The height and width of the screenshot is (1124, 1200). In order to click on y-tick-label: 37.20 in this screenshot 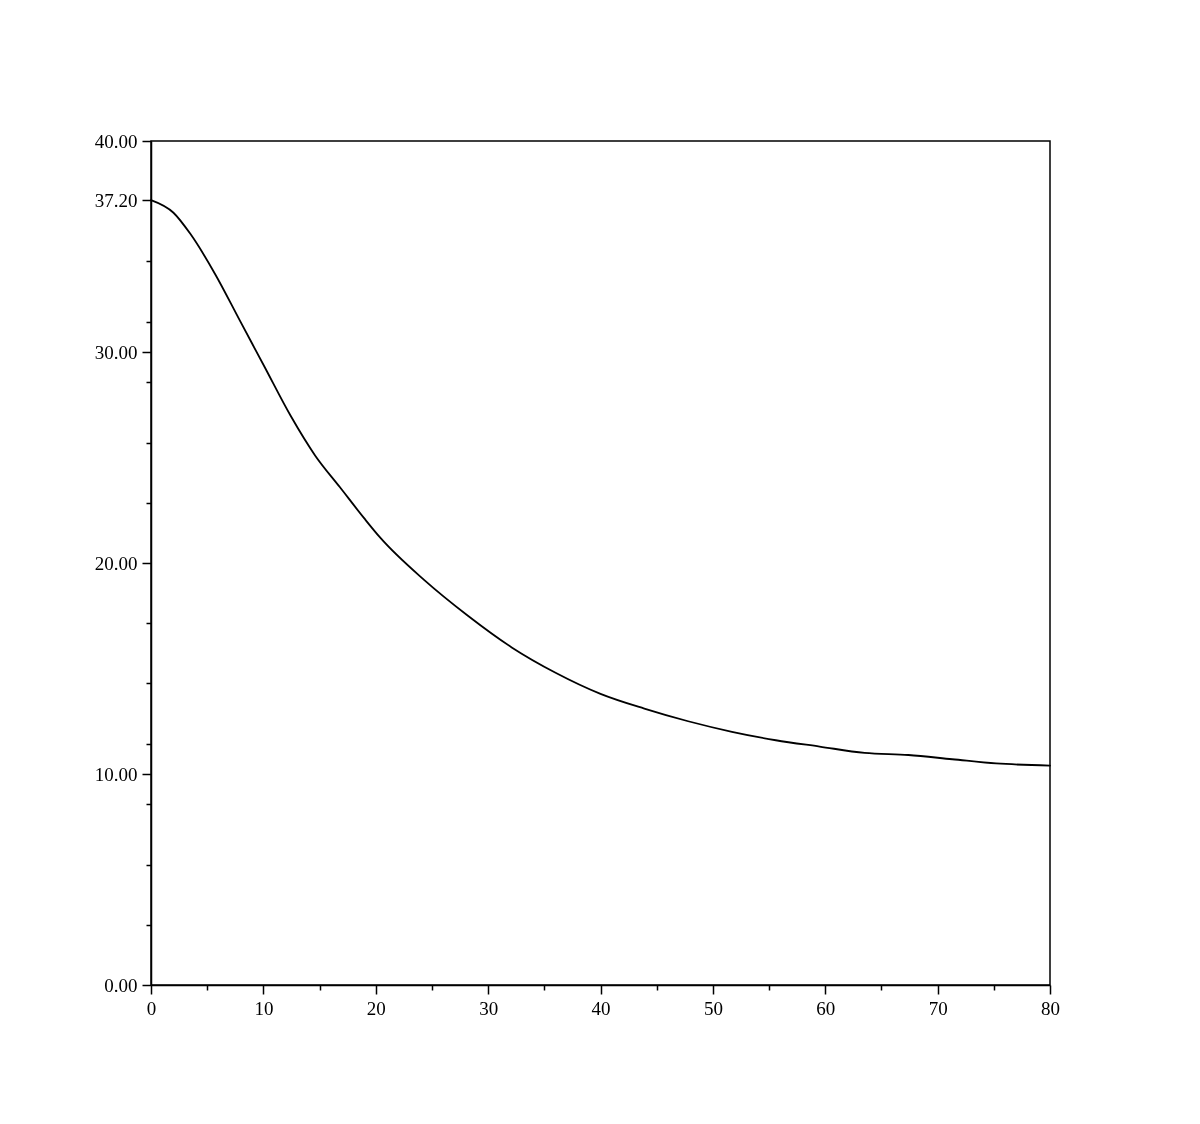, I will do `click(116, 200)`.